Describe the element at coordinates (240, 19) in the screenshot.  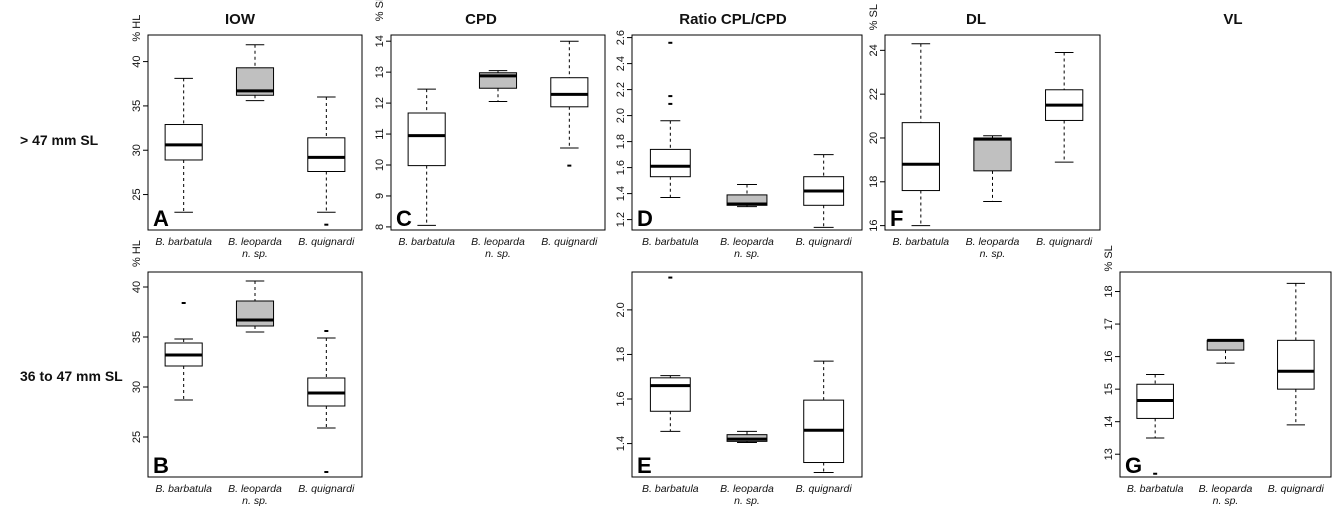
I see `column-title-iow: IOW` at that location.